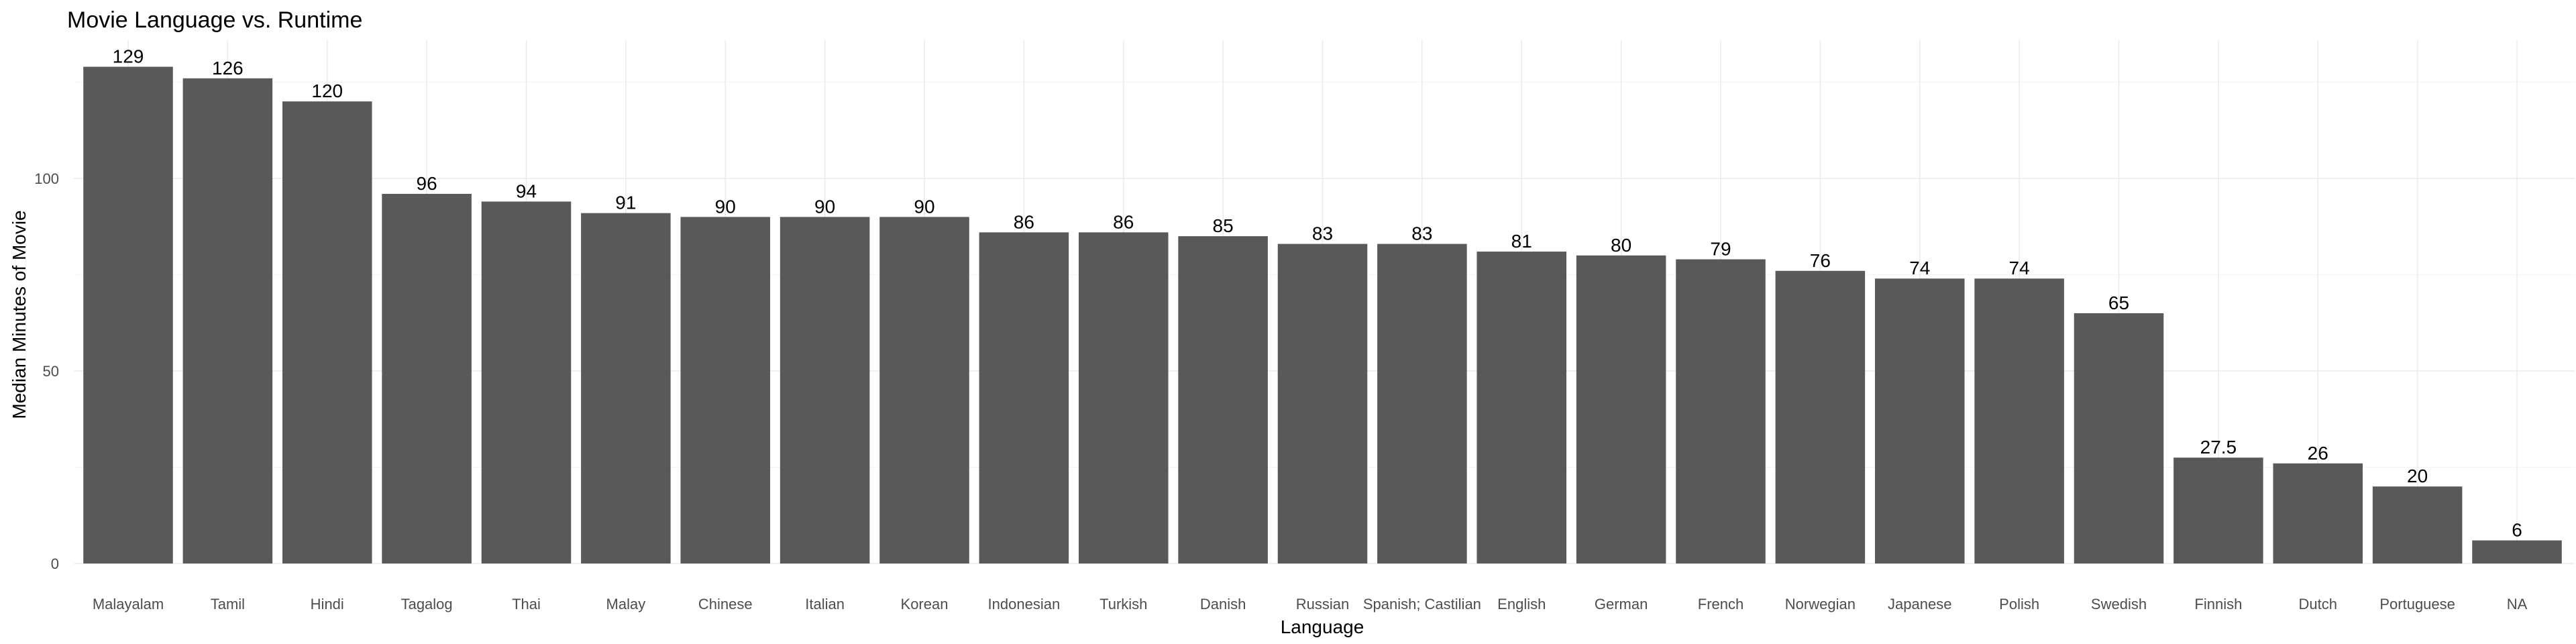 The height and width of the screenshot is (644, 2576). Describe the element at coordinates (1720, 604) in the screenshot. I see `x-tick-label: French` at that location.